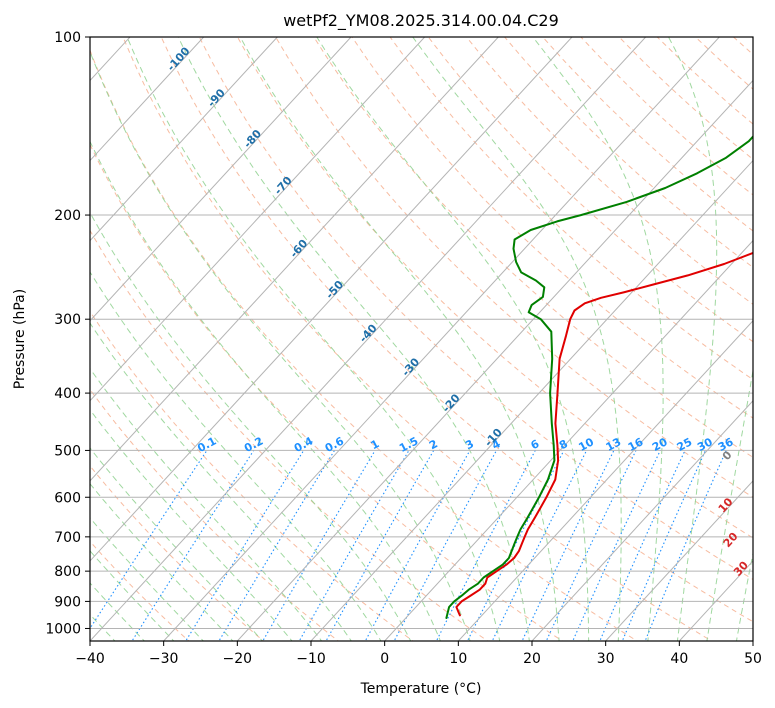 The width and height of the screenshot is (775, 708). What do you see at coordinates (660, 444) in the screenshot?
I see `mixing-ratio-label: 20` at bounding box center [660, 444].